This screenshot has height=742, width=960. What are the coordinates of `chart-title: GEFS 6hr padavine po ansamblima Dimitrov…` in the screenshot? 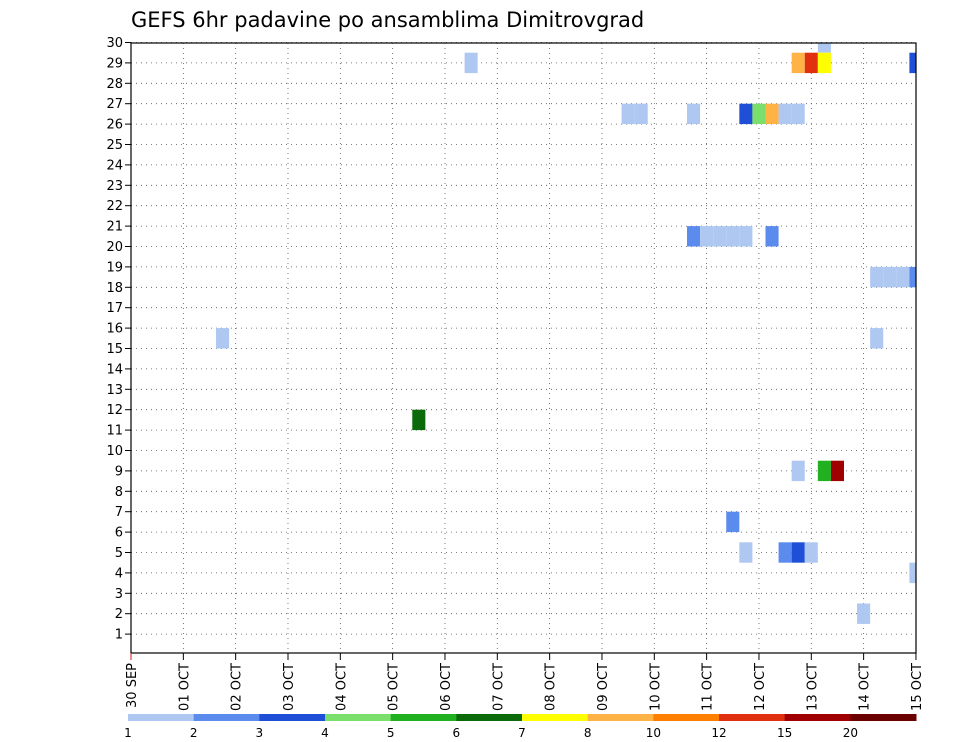 It's located at (387, 20).